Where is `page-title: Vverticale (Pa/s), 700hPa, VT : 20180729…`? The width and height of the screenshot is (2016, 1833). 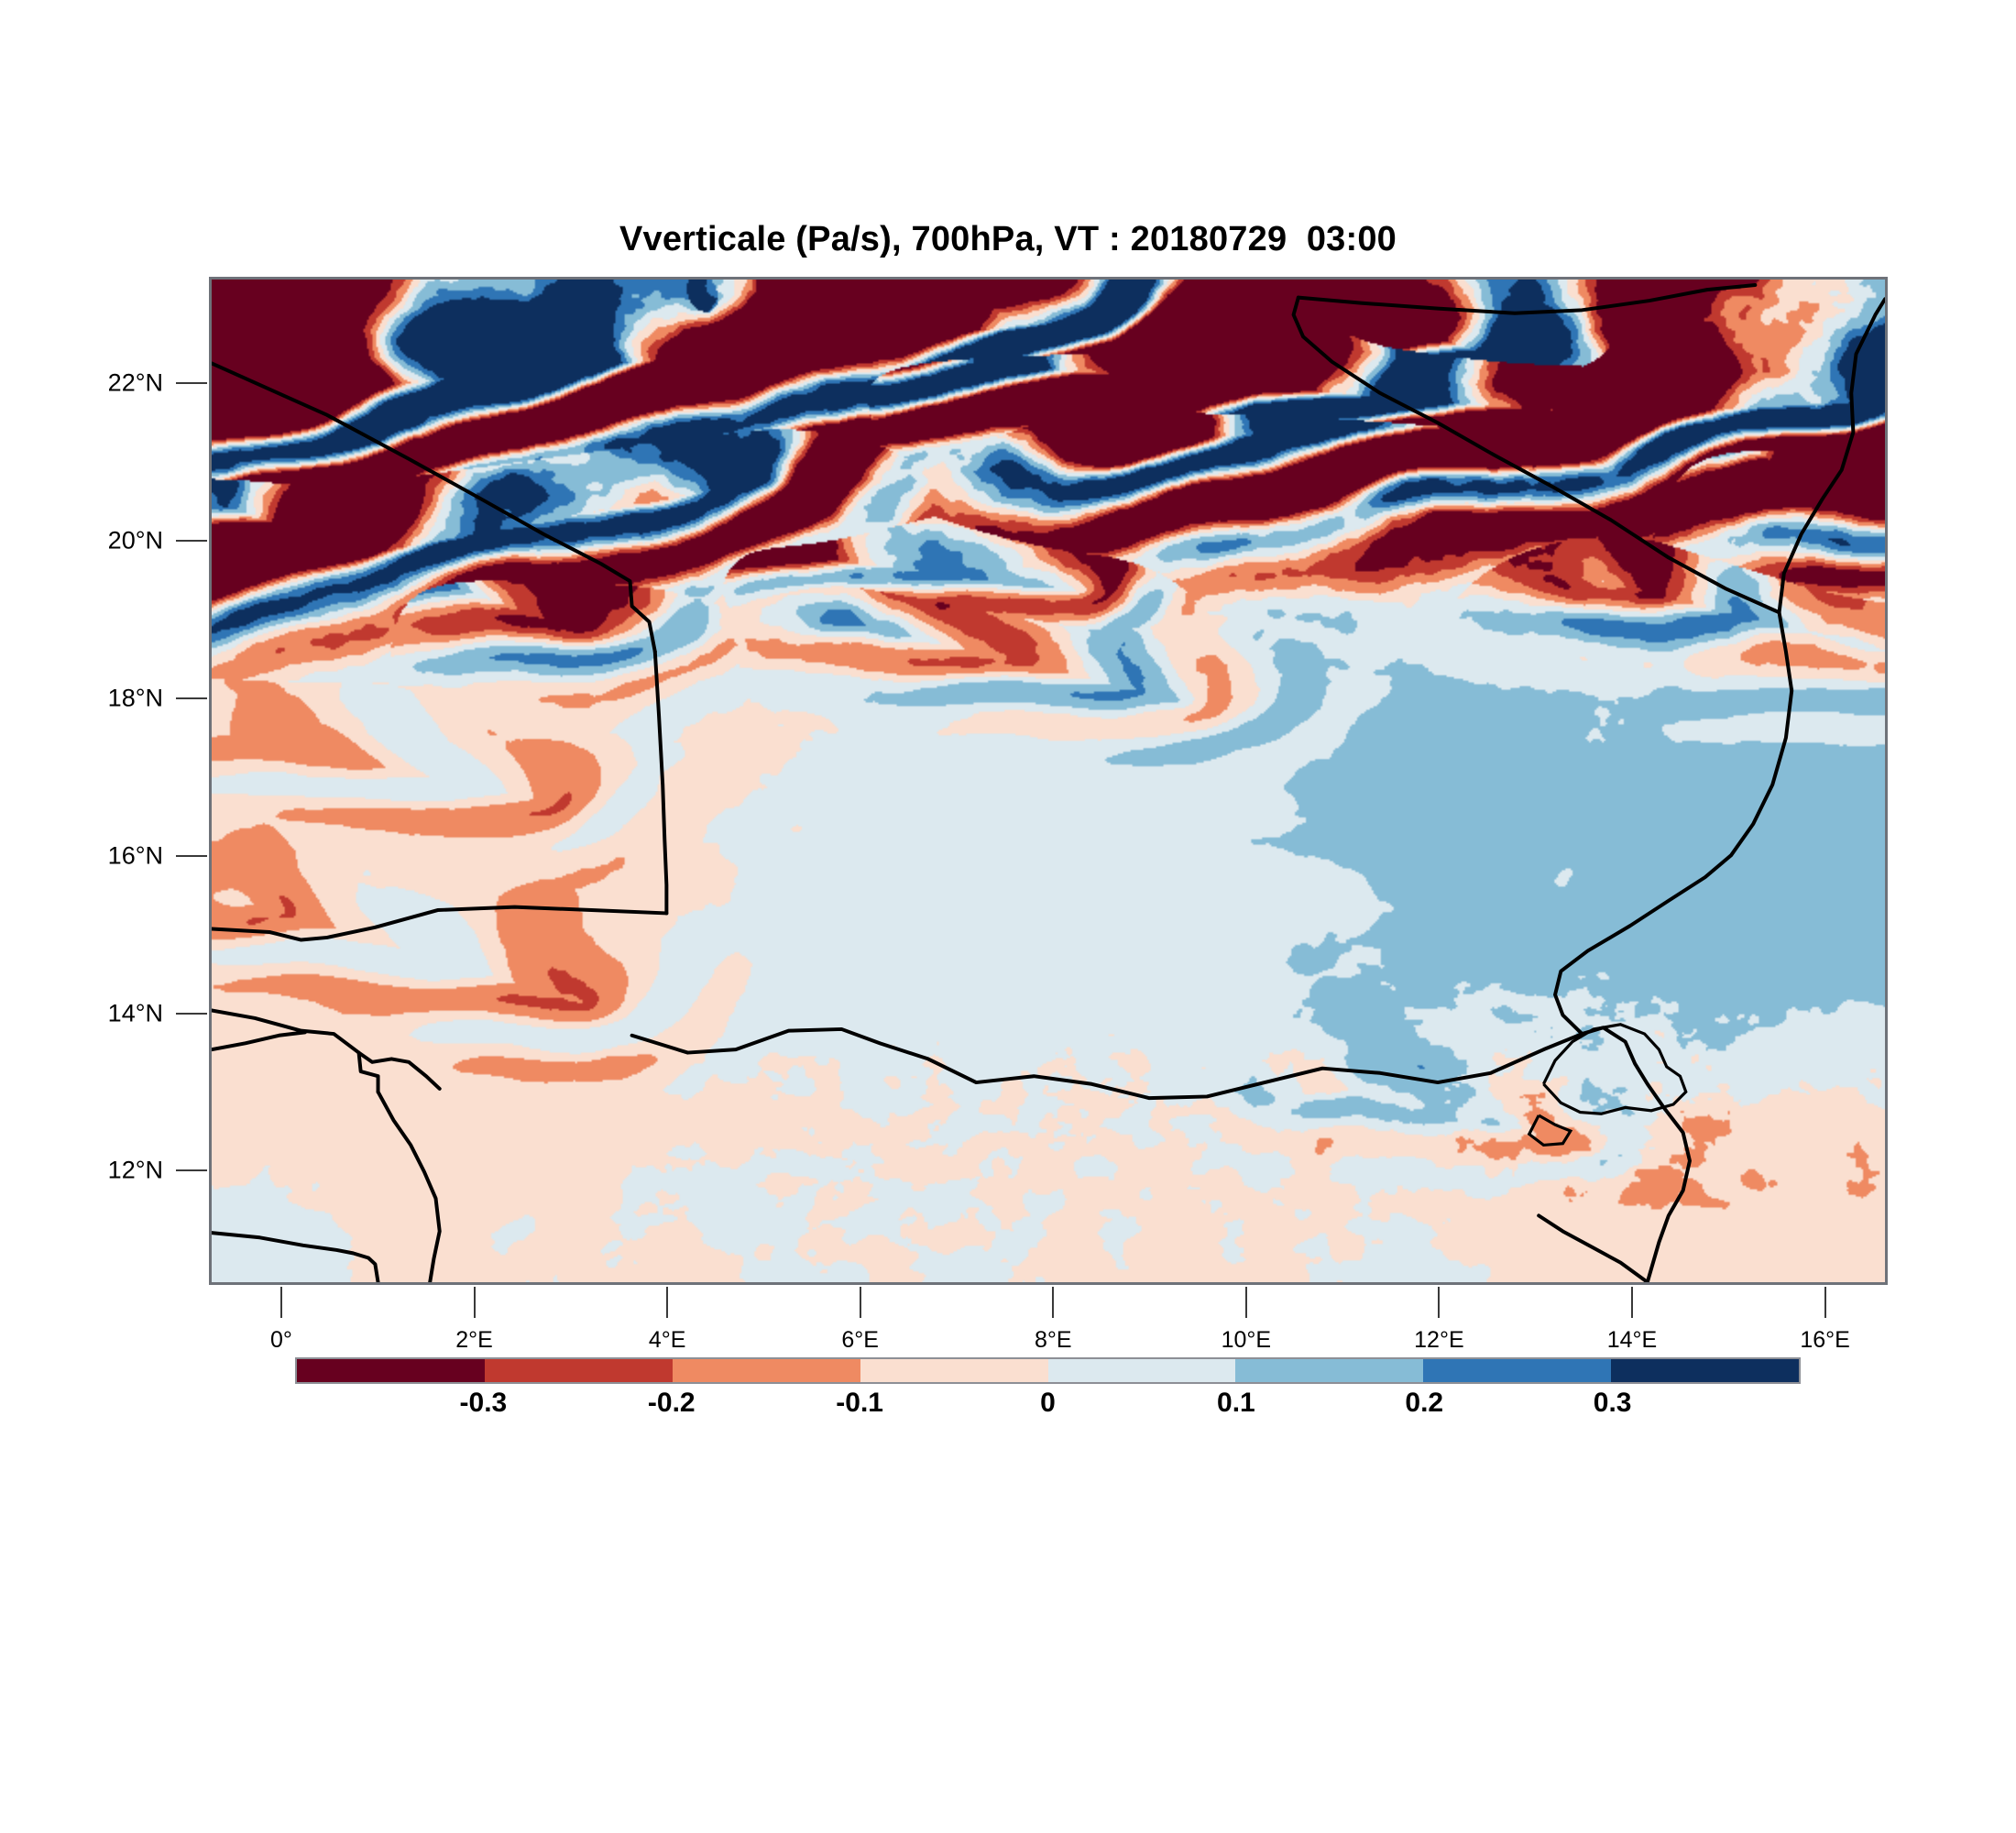 page-title: Vverticale (Pa/s), 700hPa, VT : 20180729… is located at coordinates (1008, 239).